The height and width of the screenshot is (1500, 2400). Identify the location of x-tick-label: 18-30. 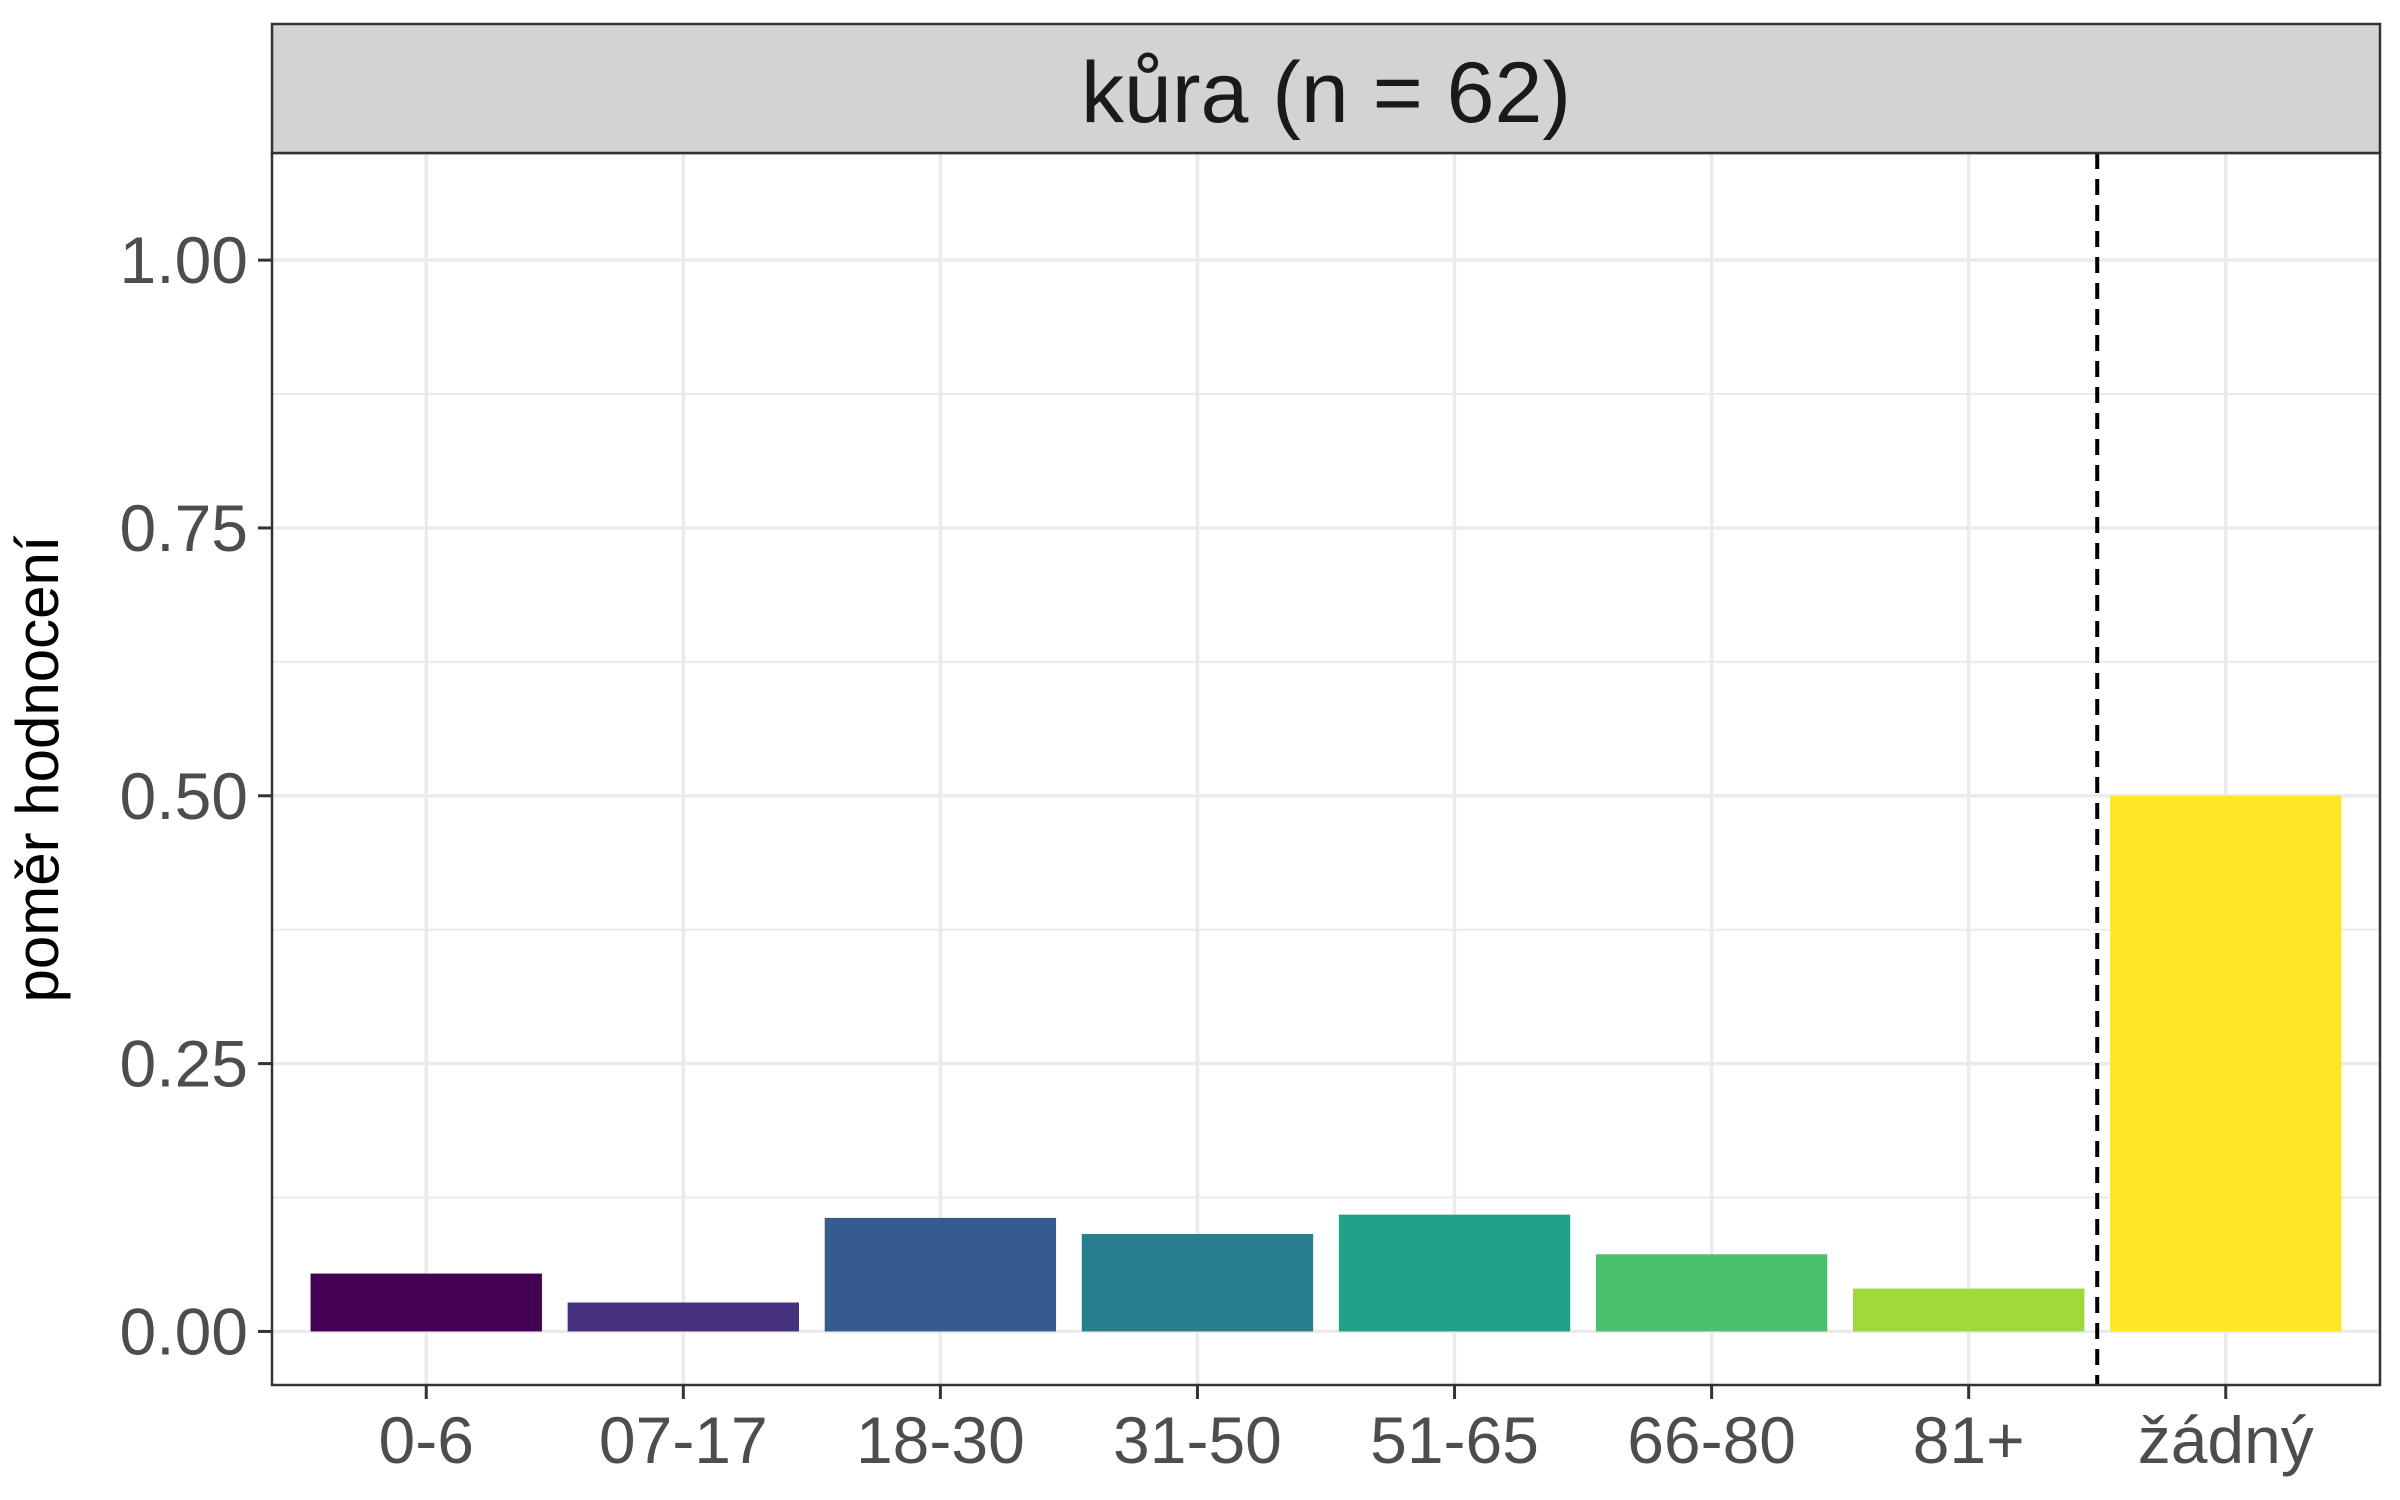
(940, 1440).